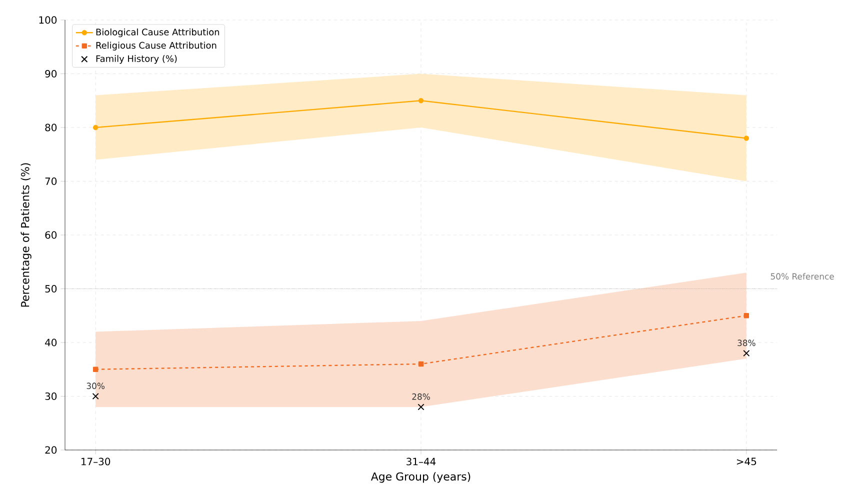 The width and height of the screenshot is (861, 488). Describe the element at coordinates (420, 477) in the screenshot. I see `x-axis-title: Age Group (years)` at that location.